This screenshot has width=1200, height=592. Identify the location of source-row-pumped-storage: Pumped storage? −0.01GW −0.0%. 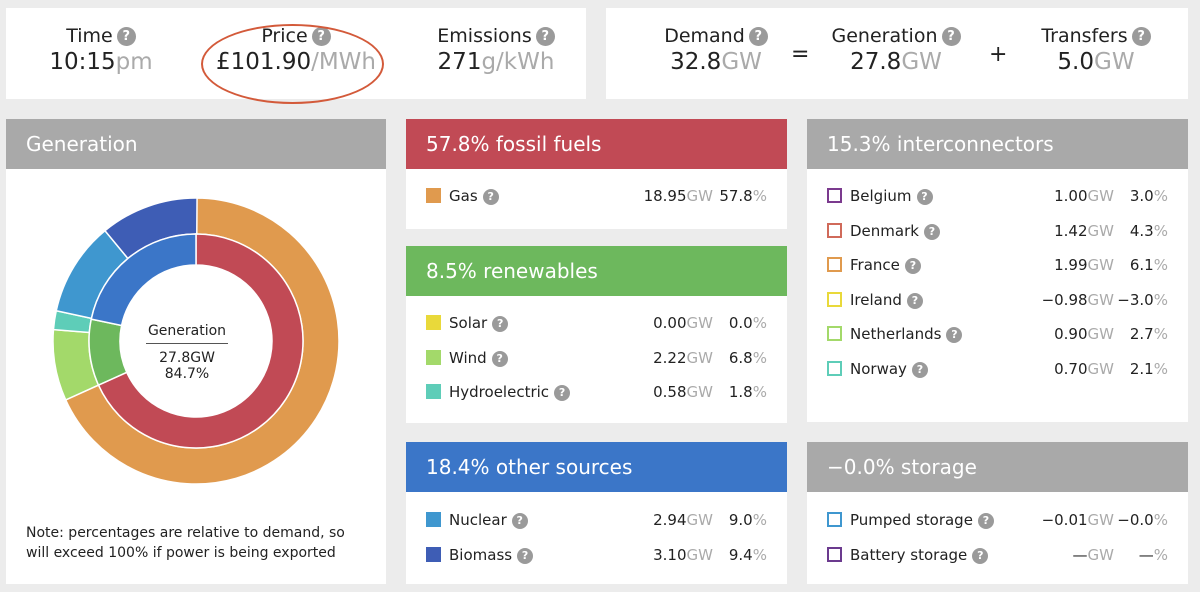
(997, 520).